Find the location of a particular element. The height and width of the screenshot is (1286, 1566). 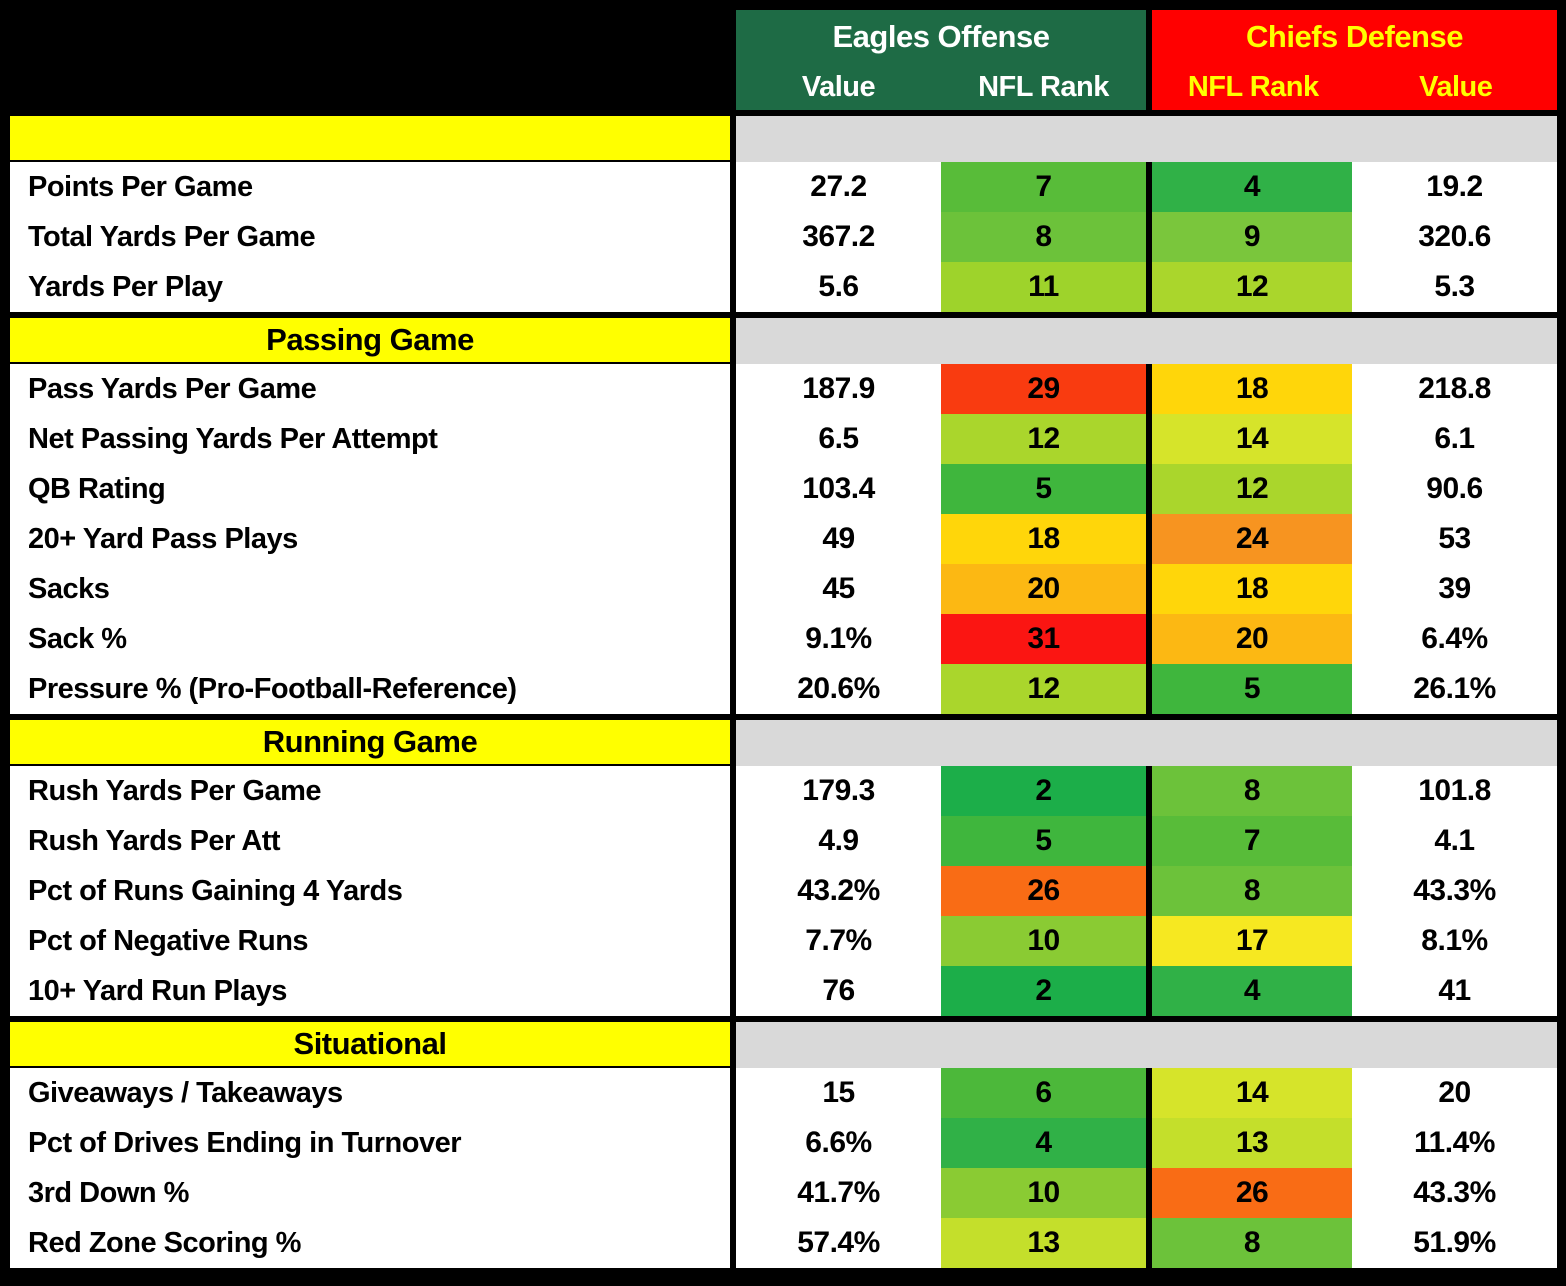

stat-label: Pct of Negative Runs is located at coordinates (373, 941).